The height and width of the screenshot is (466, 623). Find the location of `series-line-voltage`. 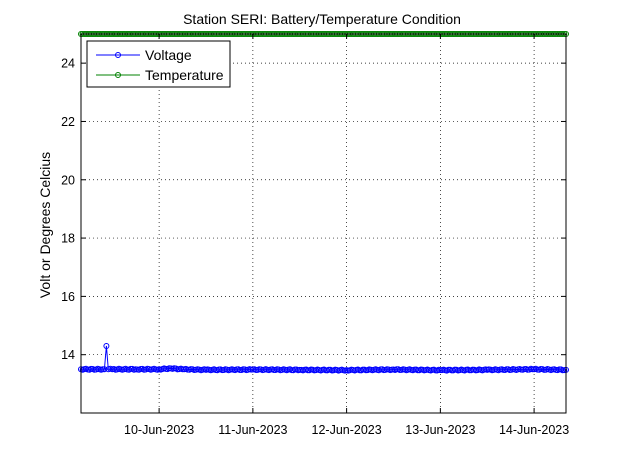

series-line-voltage is located at coordinates (324, 358).